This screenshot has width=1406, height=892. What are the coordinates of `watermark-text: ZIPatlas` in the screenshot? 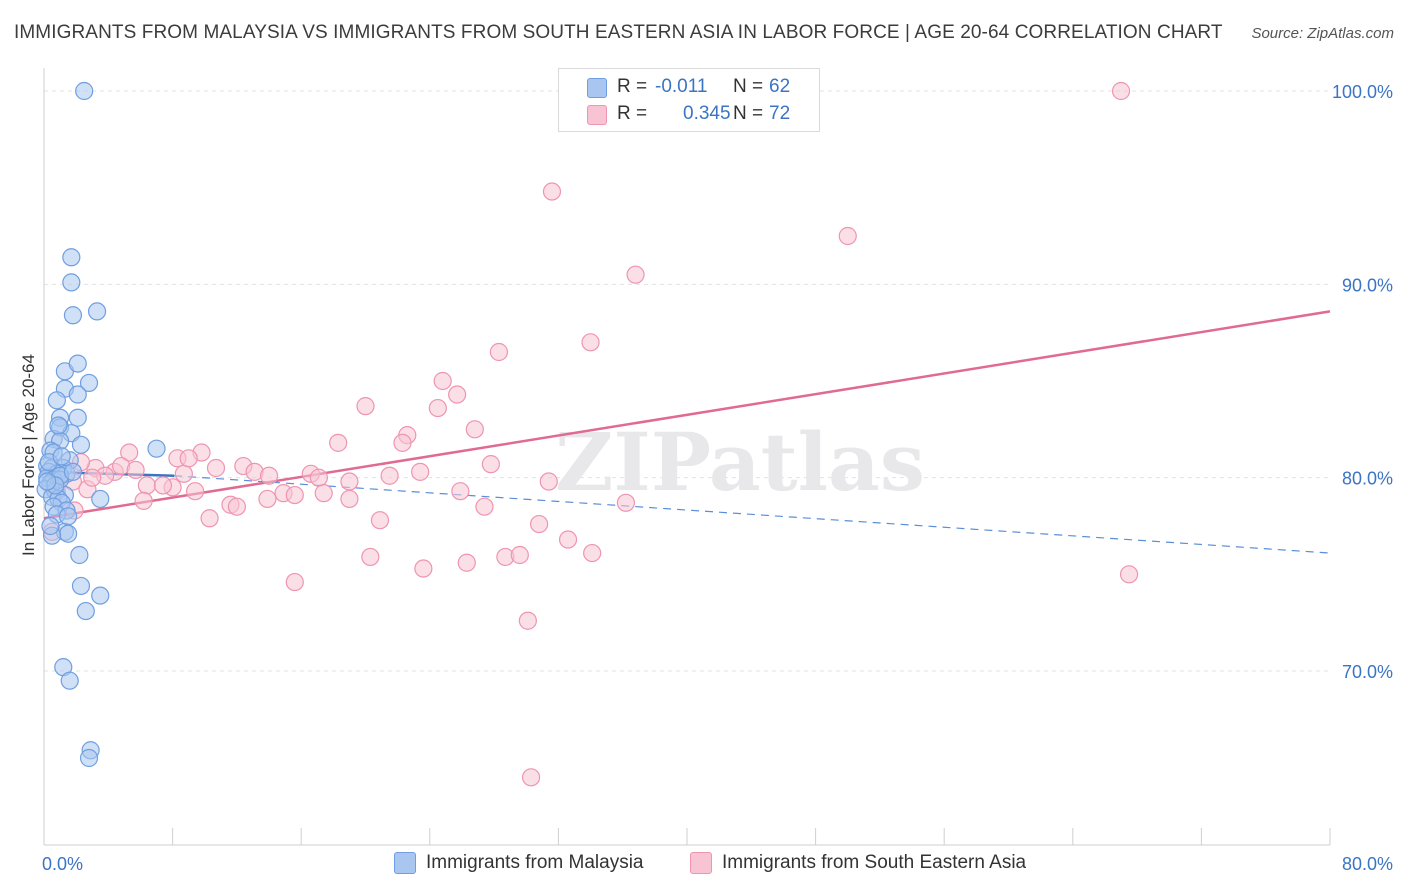 It's located at (740, 462).